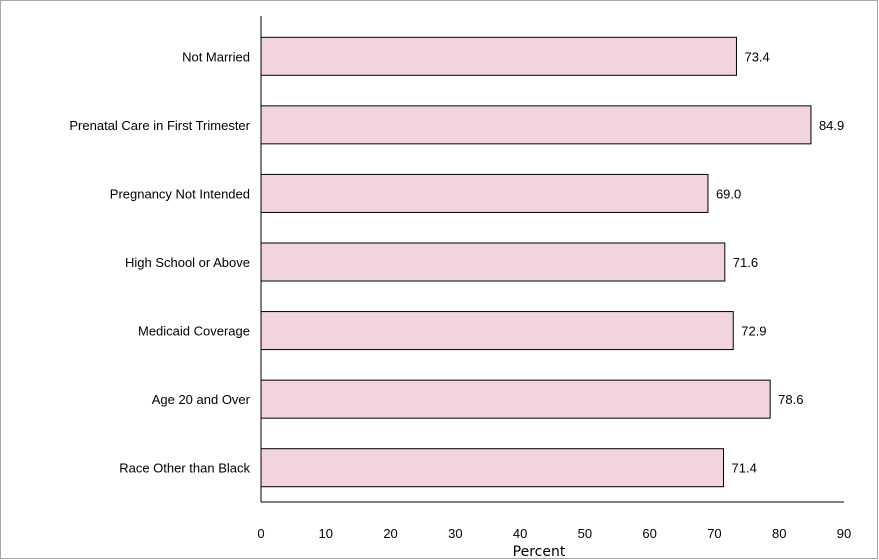 The image size is (879, 560). What do you see at coordinates (844, 533) in the screenshot?
I see `x-tick-label: 90` at bounding box center [844, 533].